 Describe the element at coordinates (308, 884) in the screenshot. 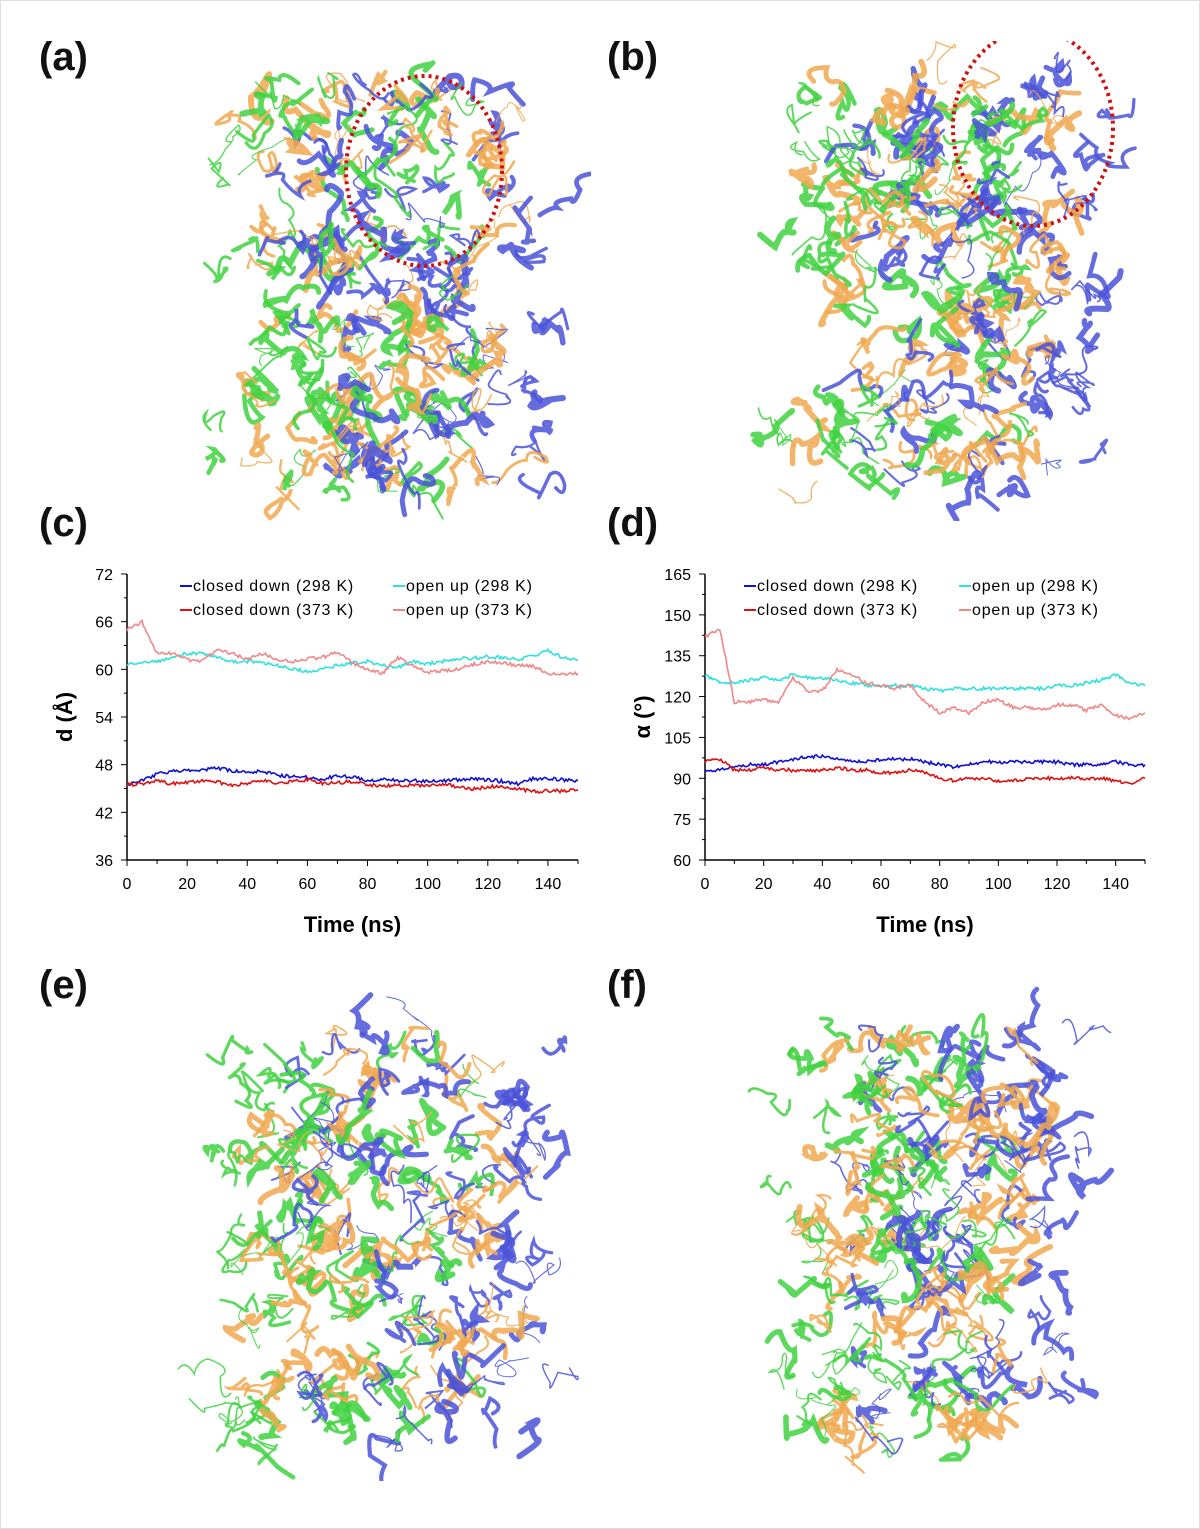

I see `x-tick-label: 60` at that location.